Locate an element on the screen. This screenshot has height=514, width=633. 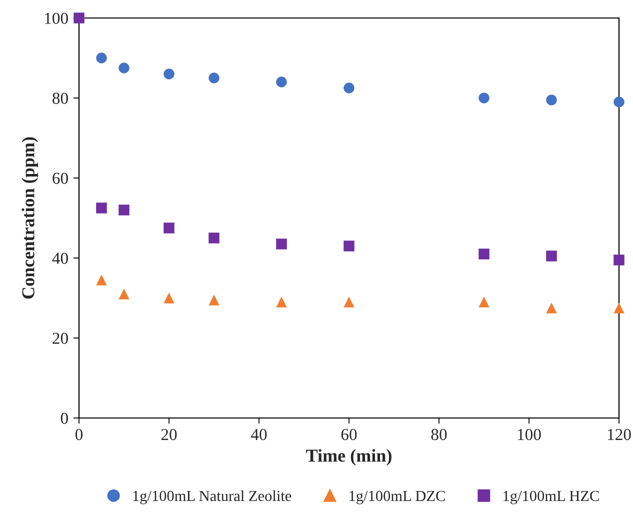
legend-label: 1g/100mL HZC is located at coordinates (551, 497).